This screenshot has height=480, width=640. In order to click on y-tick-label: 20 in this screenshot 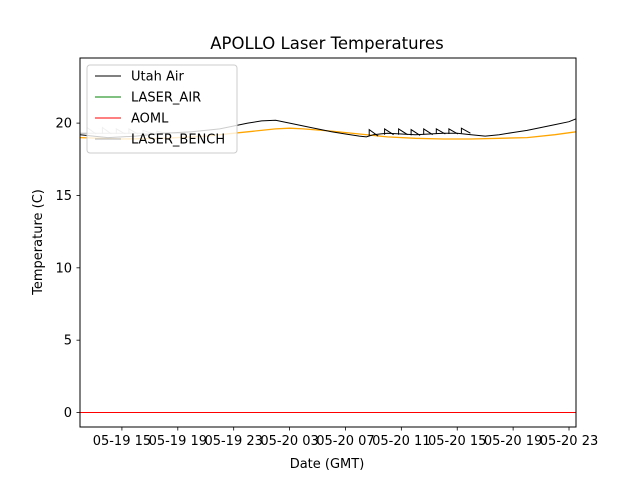, I will do `click(63, 124)`.